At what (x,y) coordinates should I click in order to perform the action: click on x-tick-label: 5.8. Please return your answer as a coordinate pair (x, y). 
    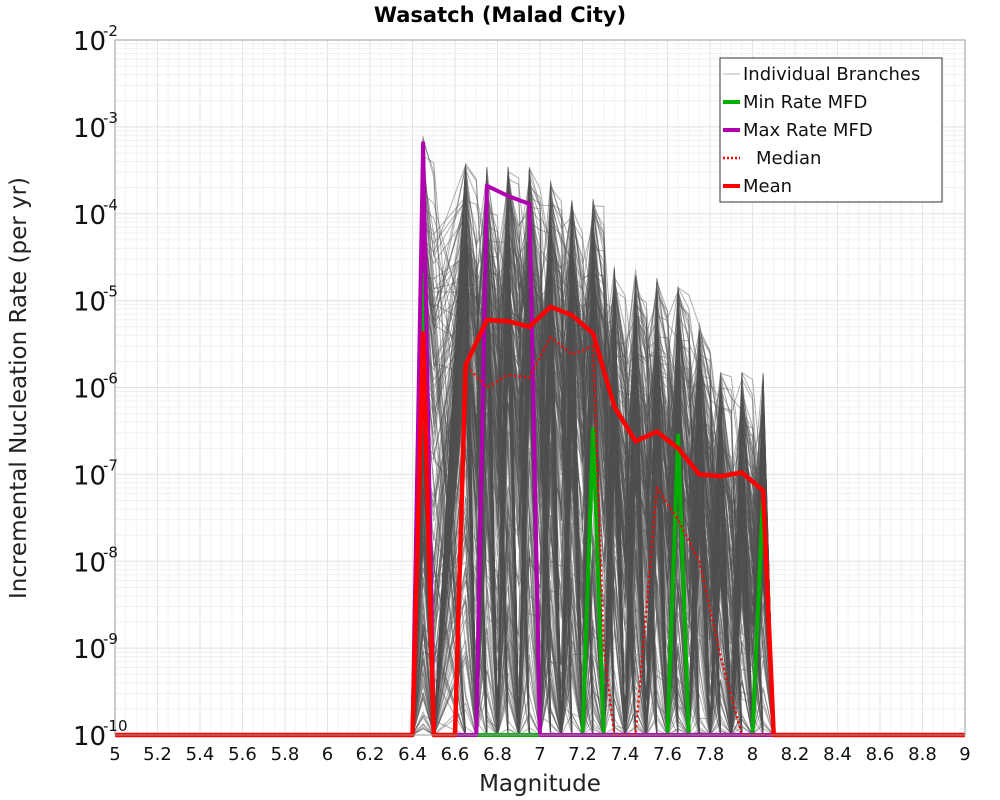
    Looking at the image, I should click on (285, 754).